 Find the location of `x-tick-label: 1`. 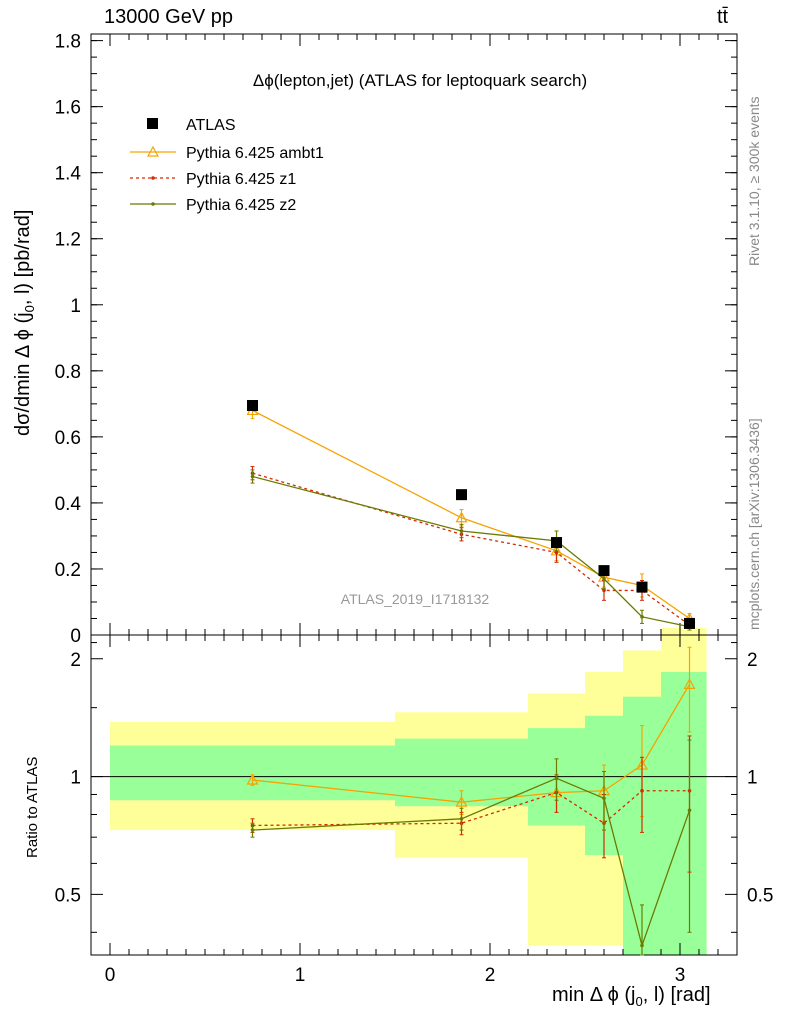

x-tick-label: 1 is located at coordinates (300, 975).